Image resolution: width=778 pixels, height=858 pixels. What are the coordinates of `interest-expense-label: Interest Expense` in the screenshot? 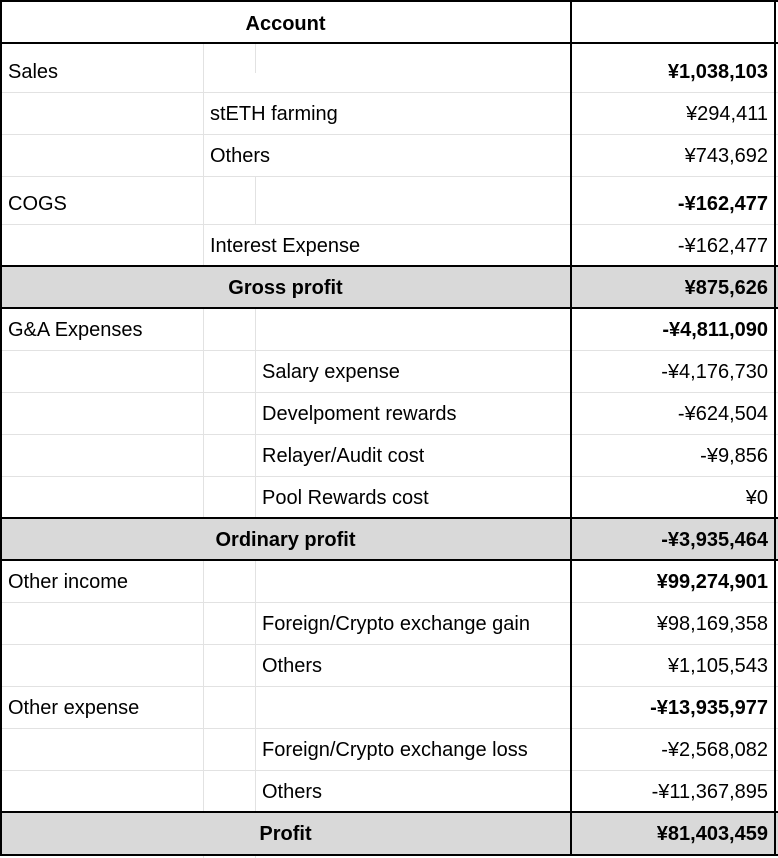 It's located at (285, 246).